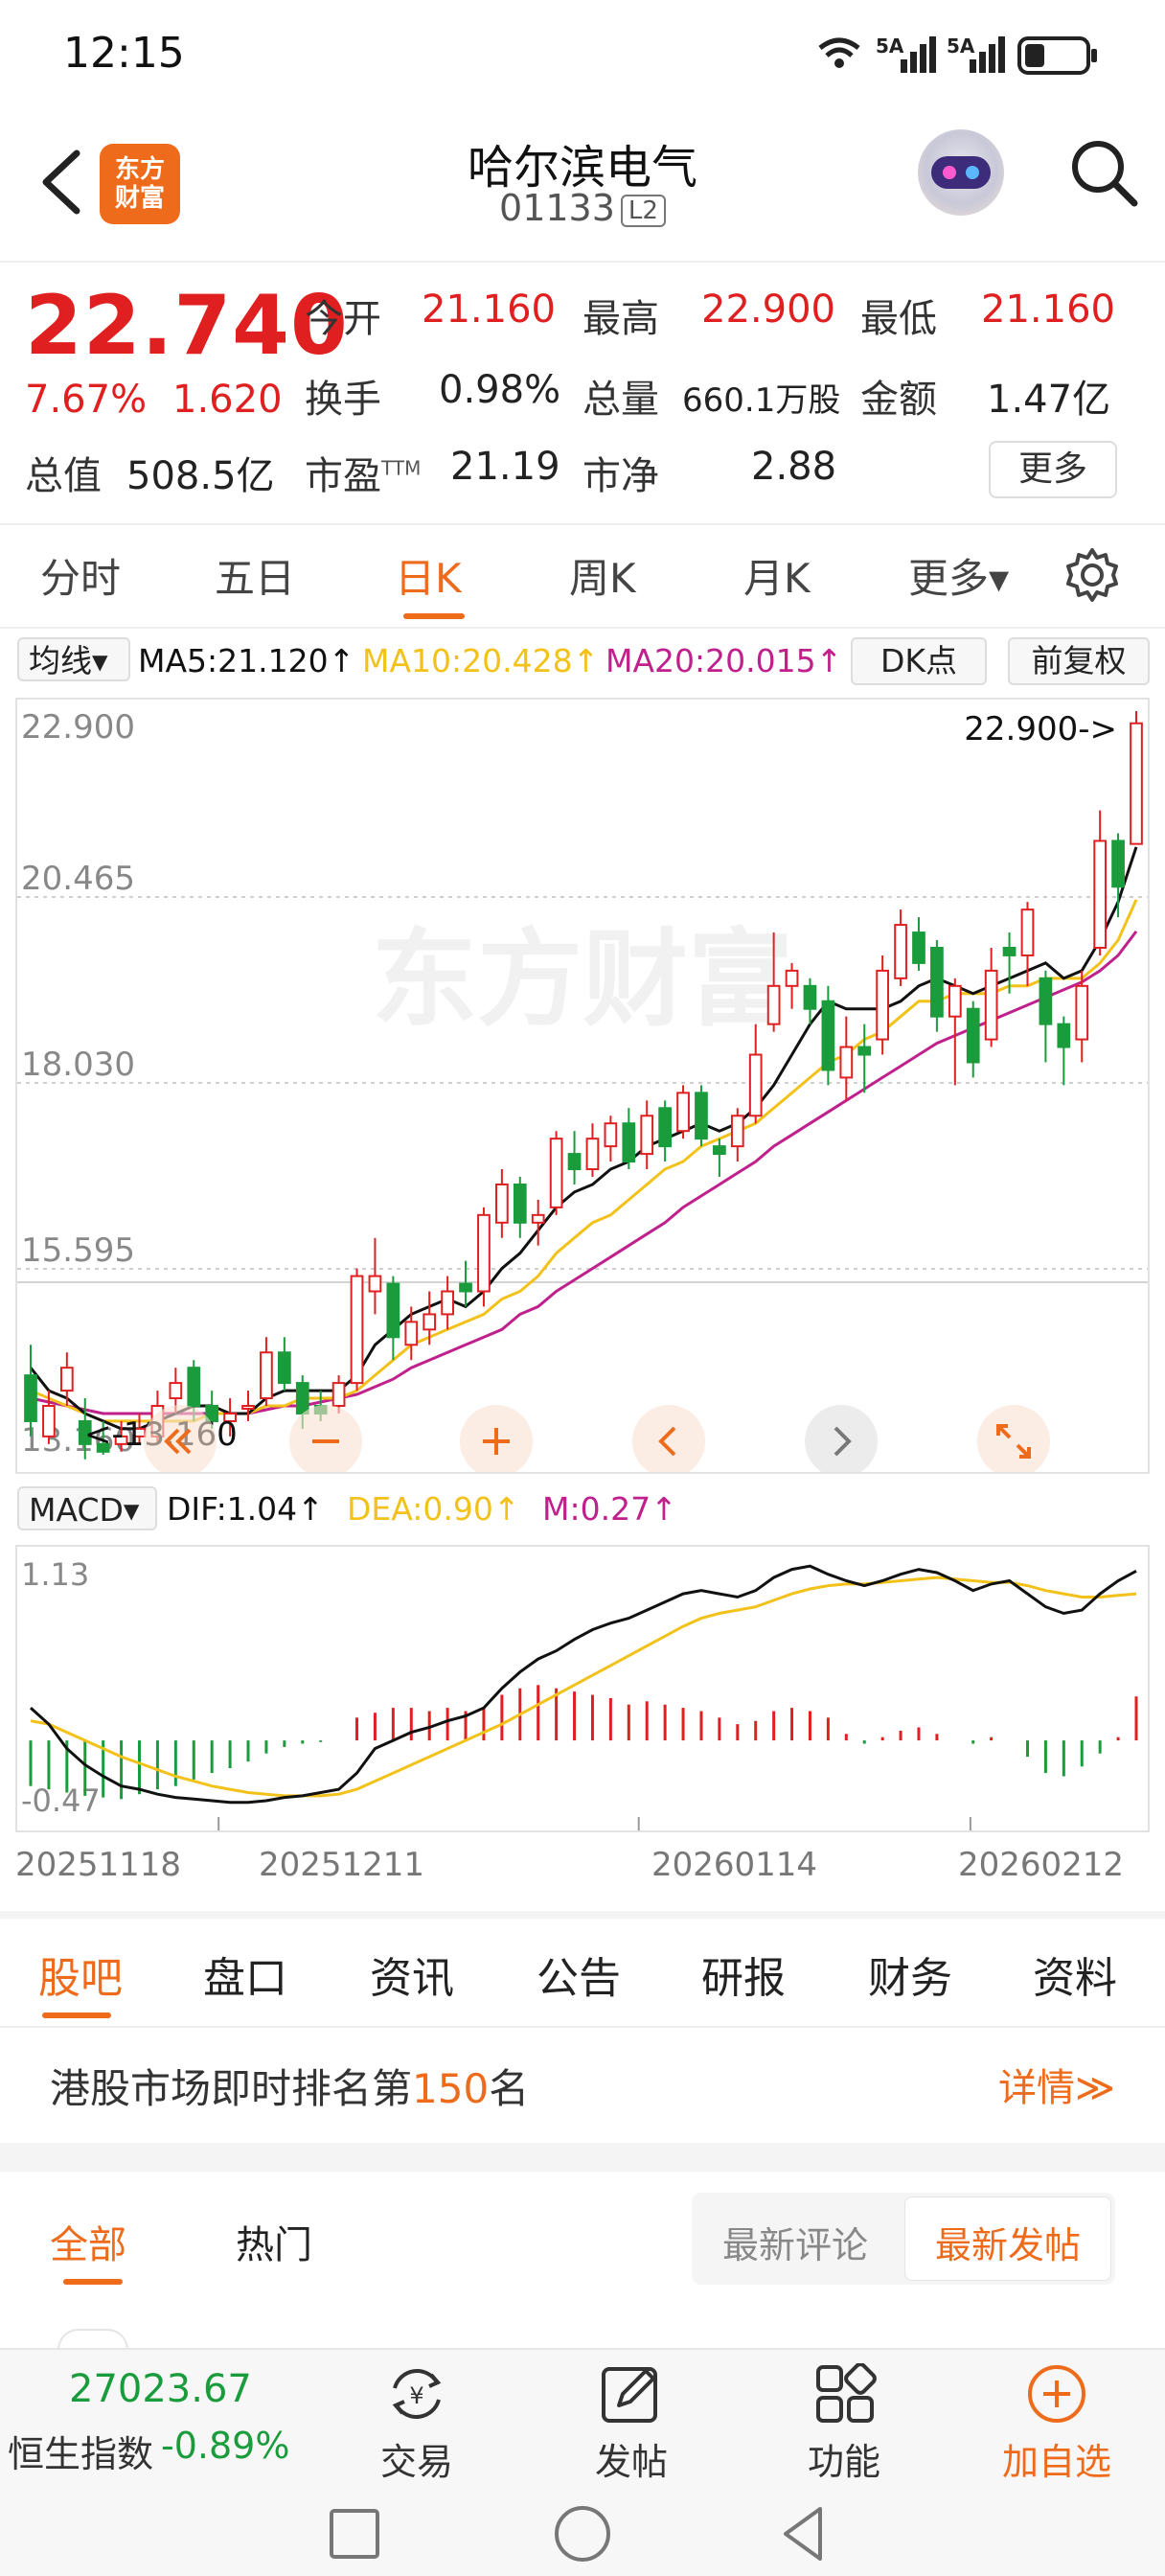 The image size is (1165, 2576). I want to click on chart-next-icon, so click(842, 1441).